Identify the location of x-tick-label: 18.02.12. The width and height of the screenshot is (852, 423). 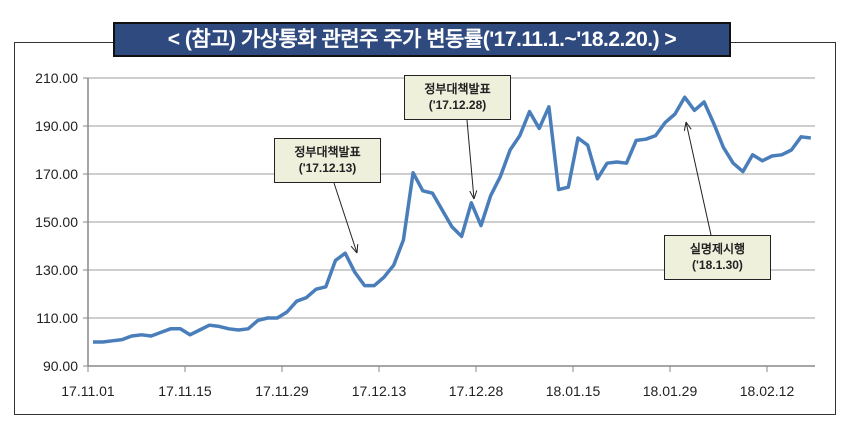
(767, 391).